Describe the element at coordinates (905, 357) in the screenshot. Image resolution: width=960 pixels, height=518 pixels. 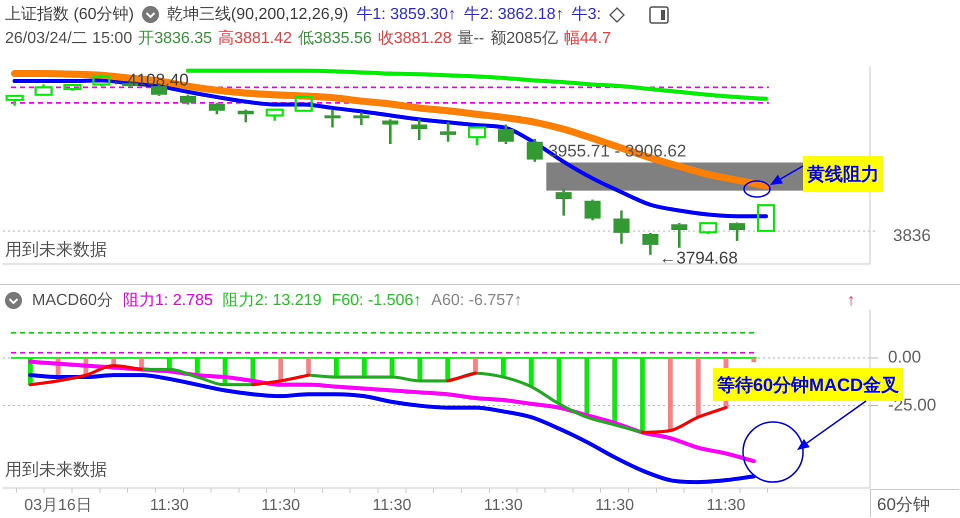
I see `y-tick-label: 0.00` at that location.